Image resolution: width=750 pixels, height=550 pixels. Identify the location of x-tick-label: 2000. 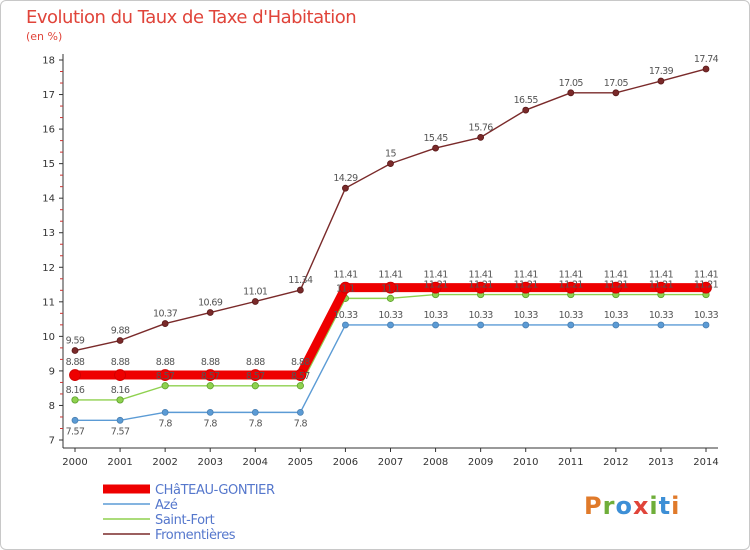
(74, 462).